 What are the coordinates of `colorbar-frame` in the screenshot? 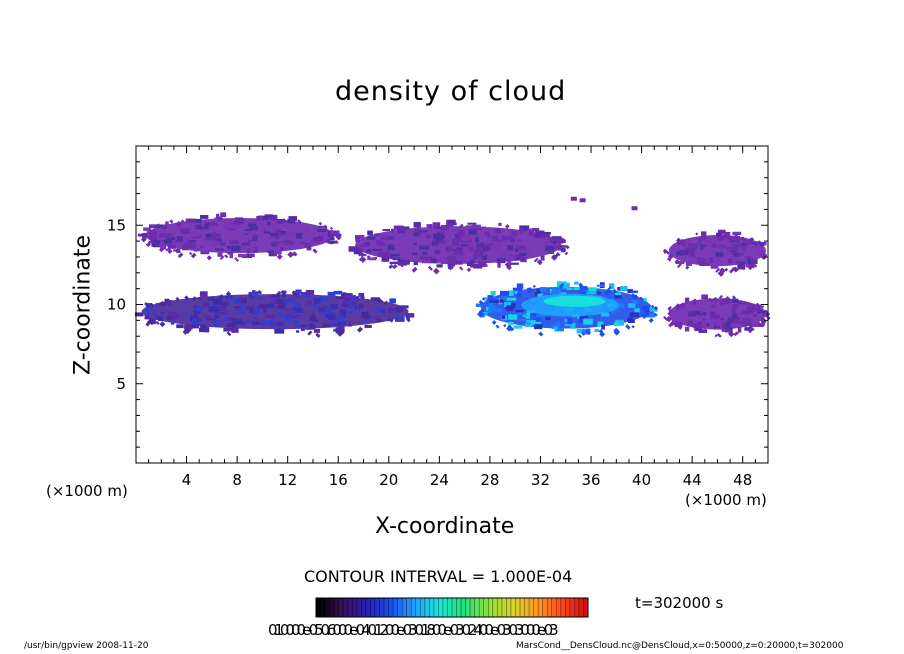 It's located at (452, 607).